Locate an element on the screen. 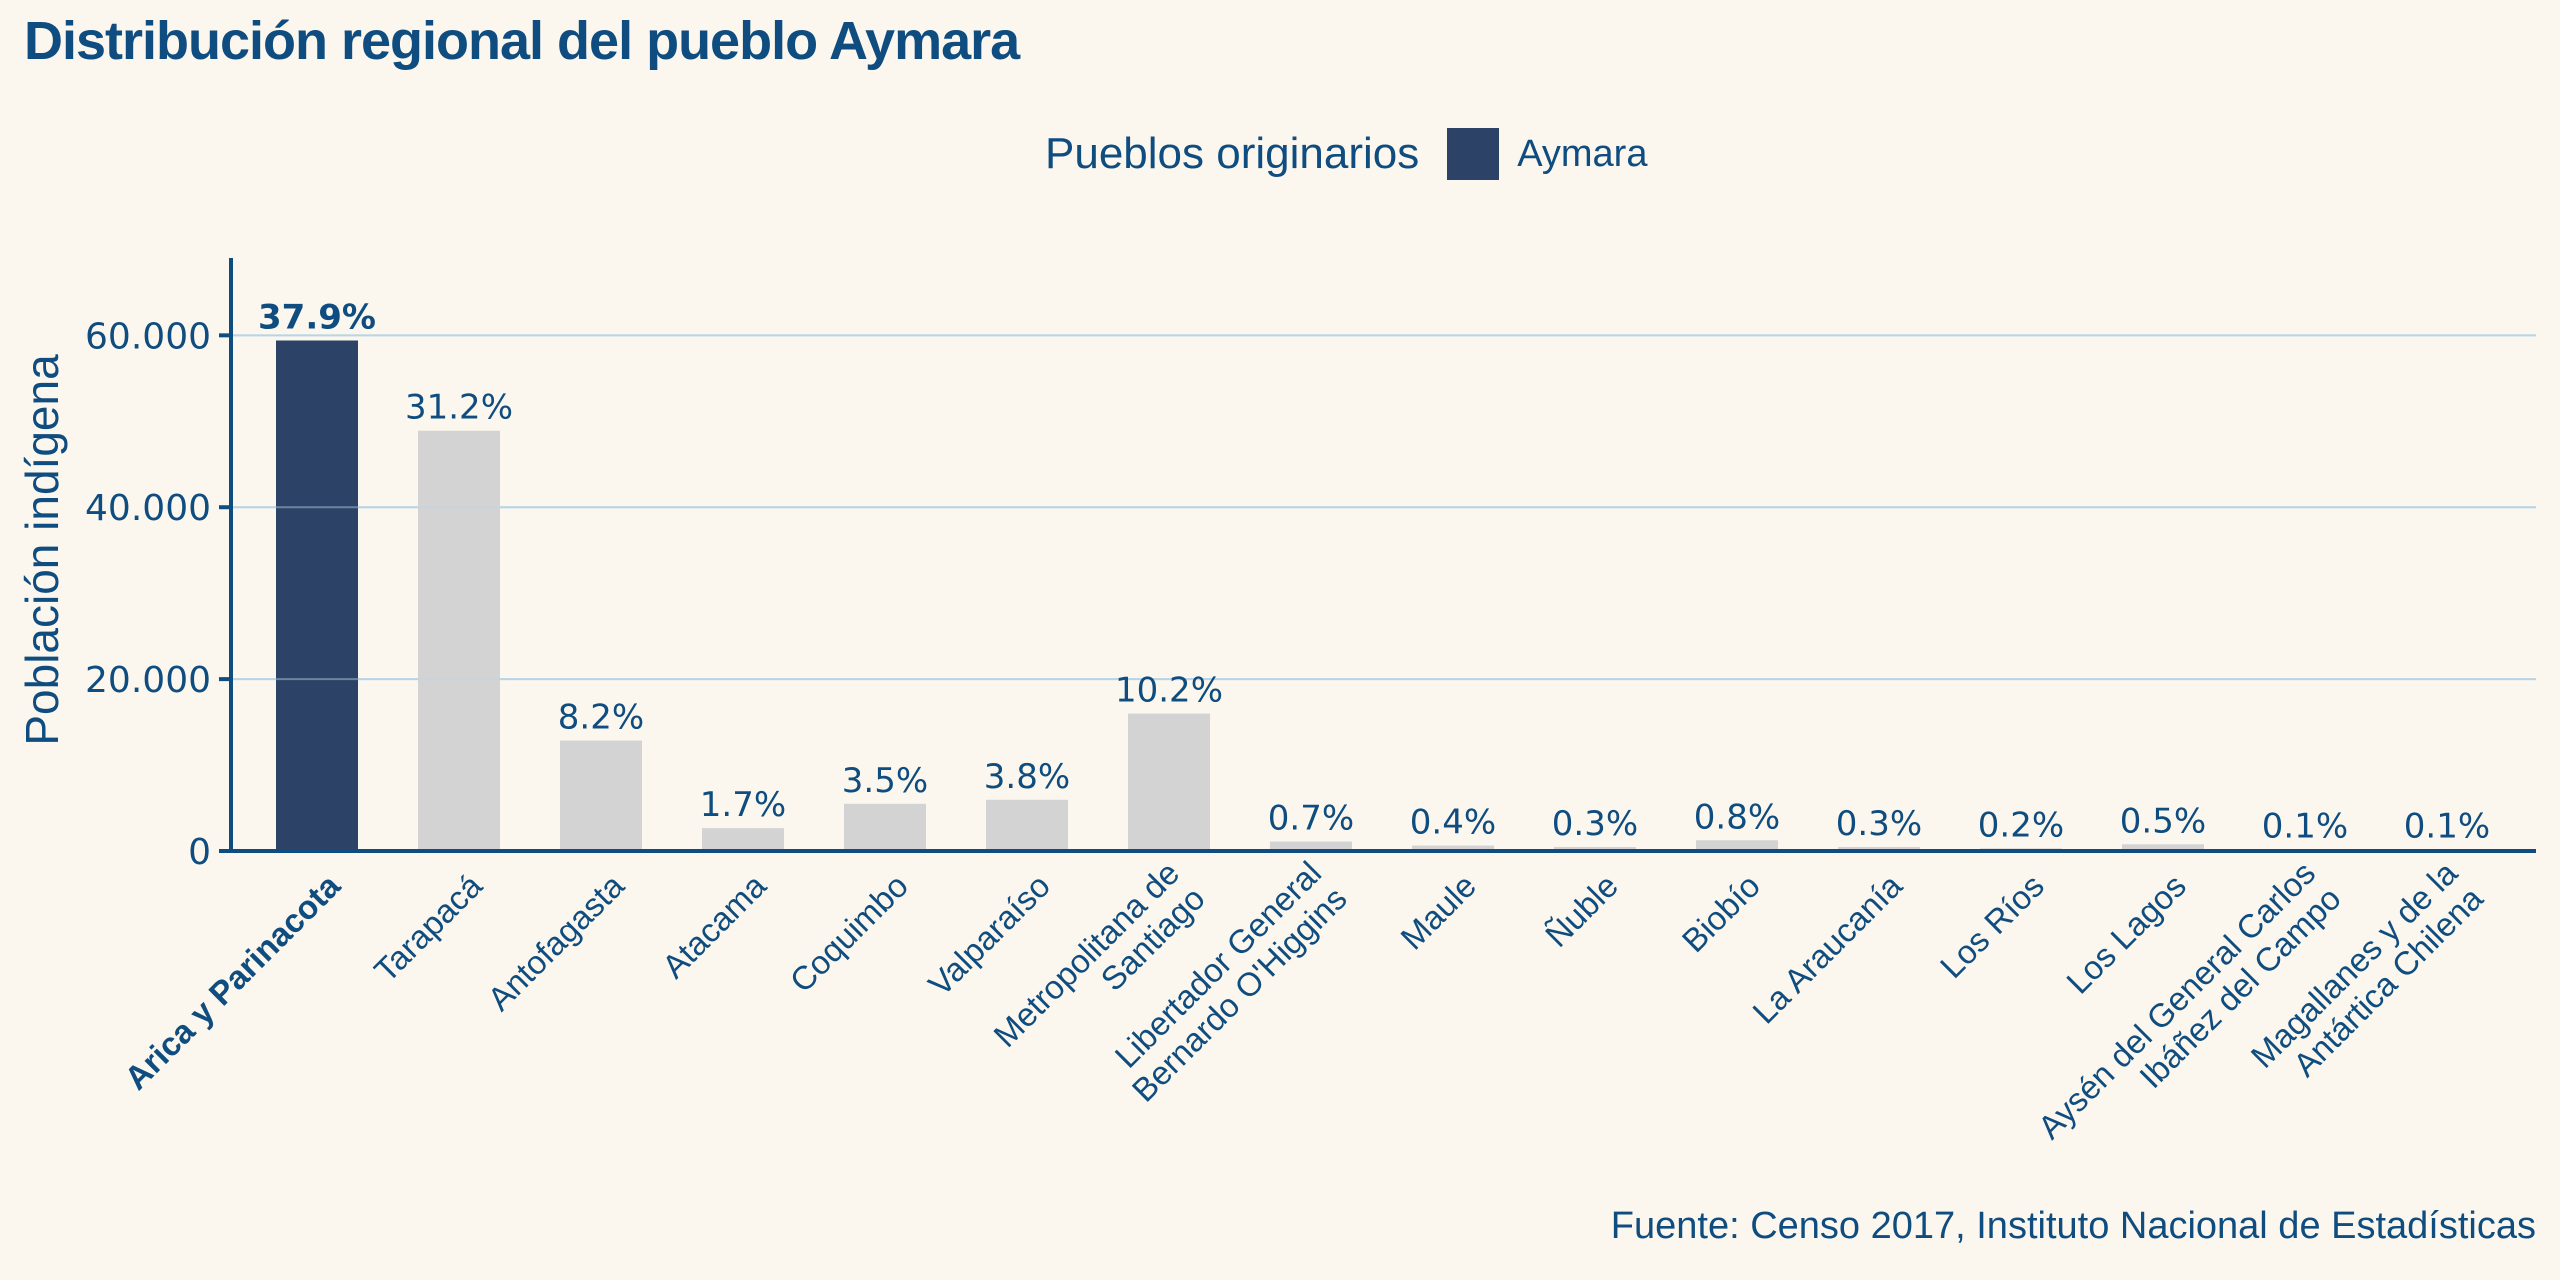 This screenshot has height=1280, width=2560. bar-atacama is located at coordinates (743, 839).